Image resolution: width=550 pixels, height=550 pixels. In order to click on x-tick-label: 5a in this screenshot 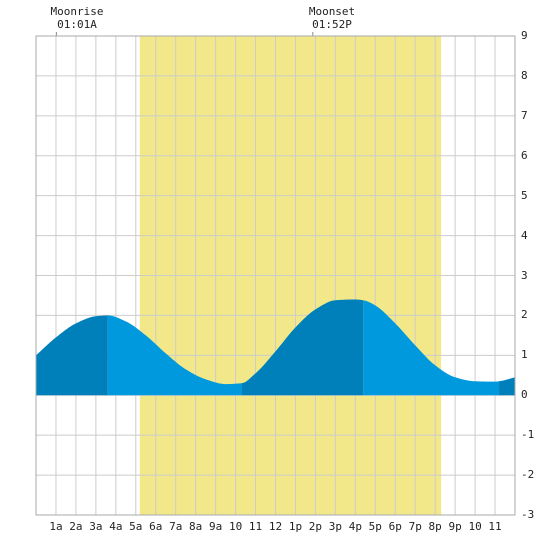, I will do `click(136, 526)`.